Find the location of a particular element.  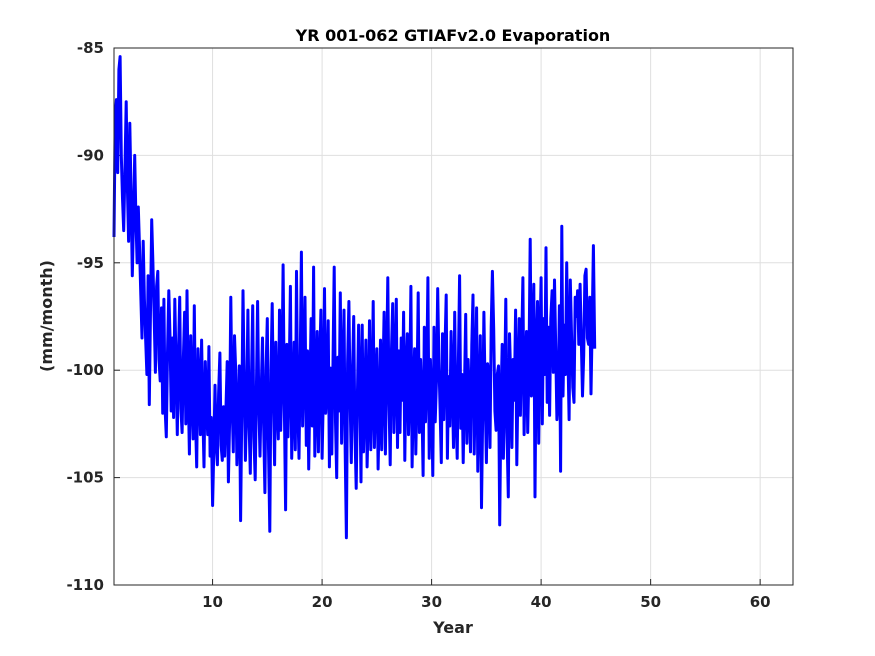

x-tick-label: 30 is located at coordinates (431, 602).